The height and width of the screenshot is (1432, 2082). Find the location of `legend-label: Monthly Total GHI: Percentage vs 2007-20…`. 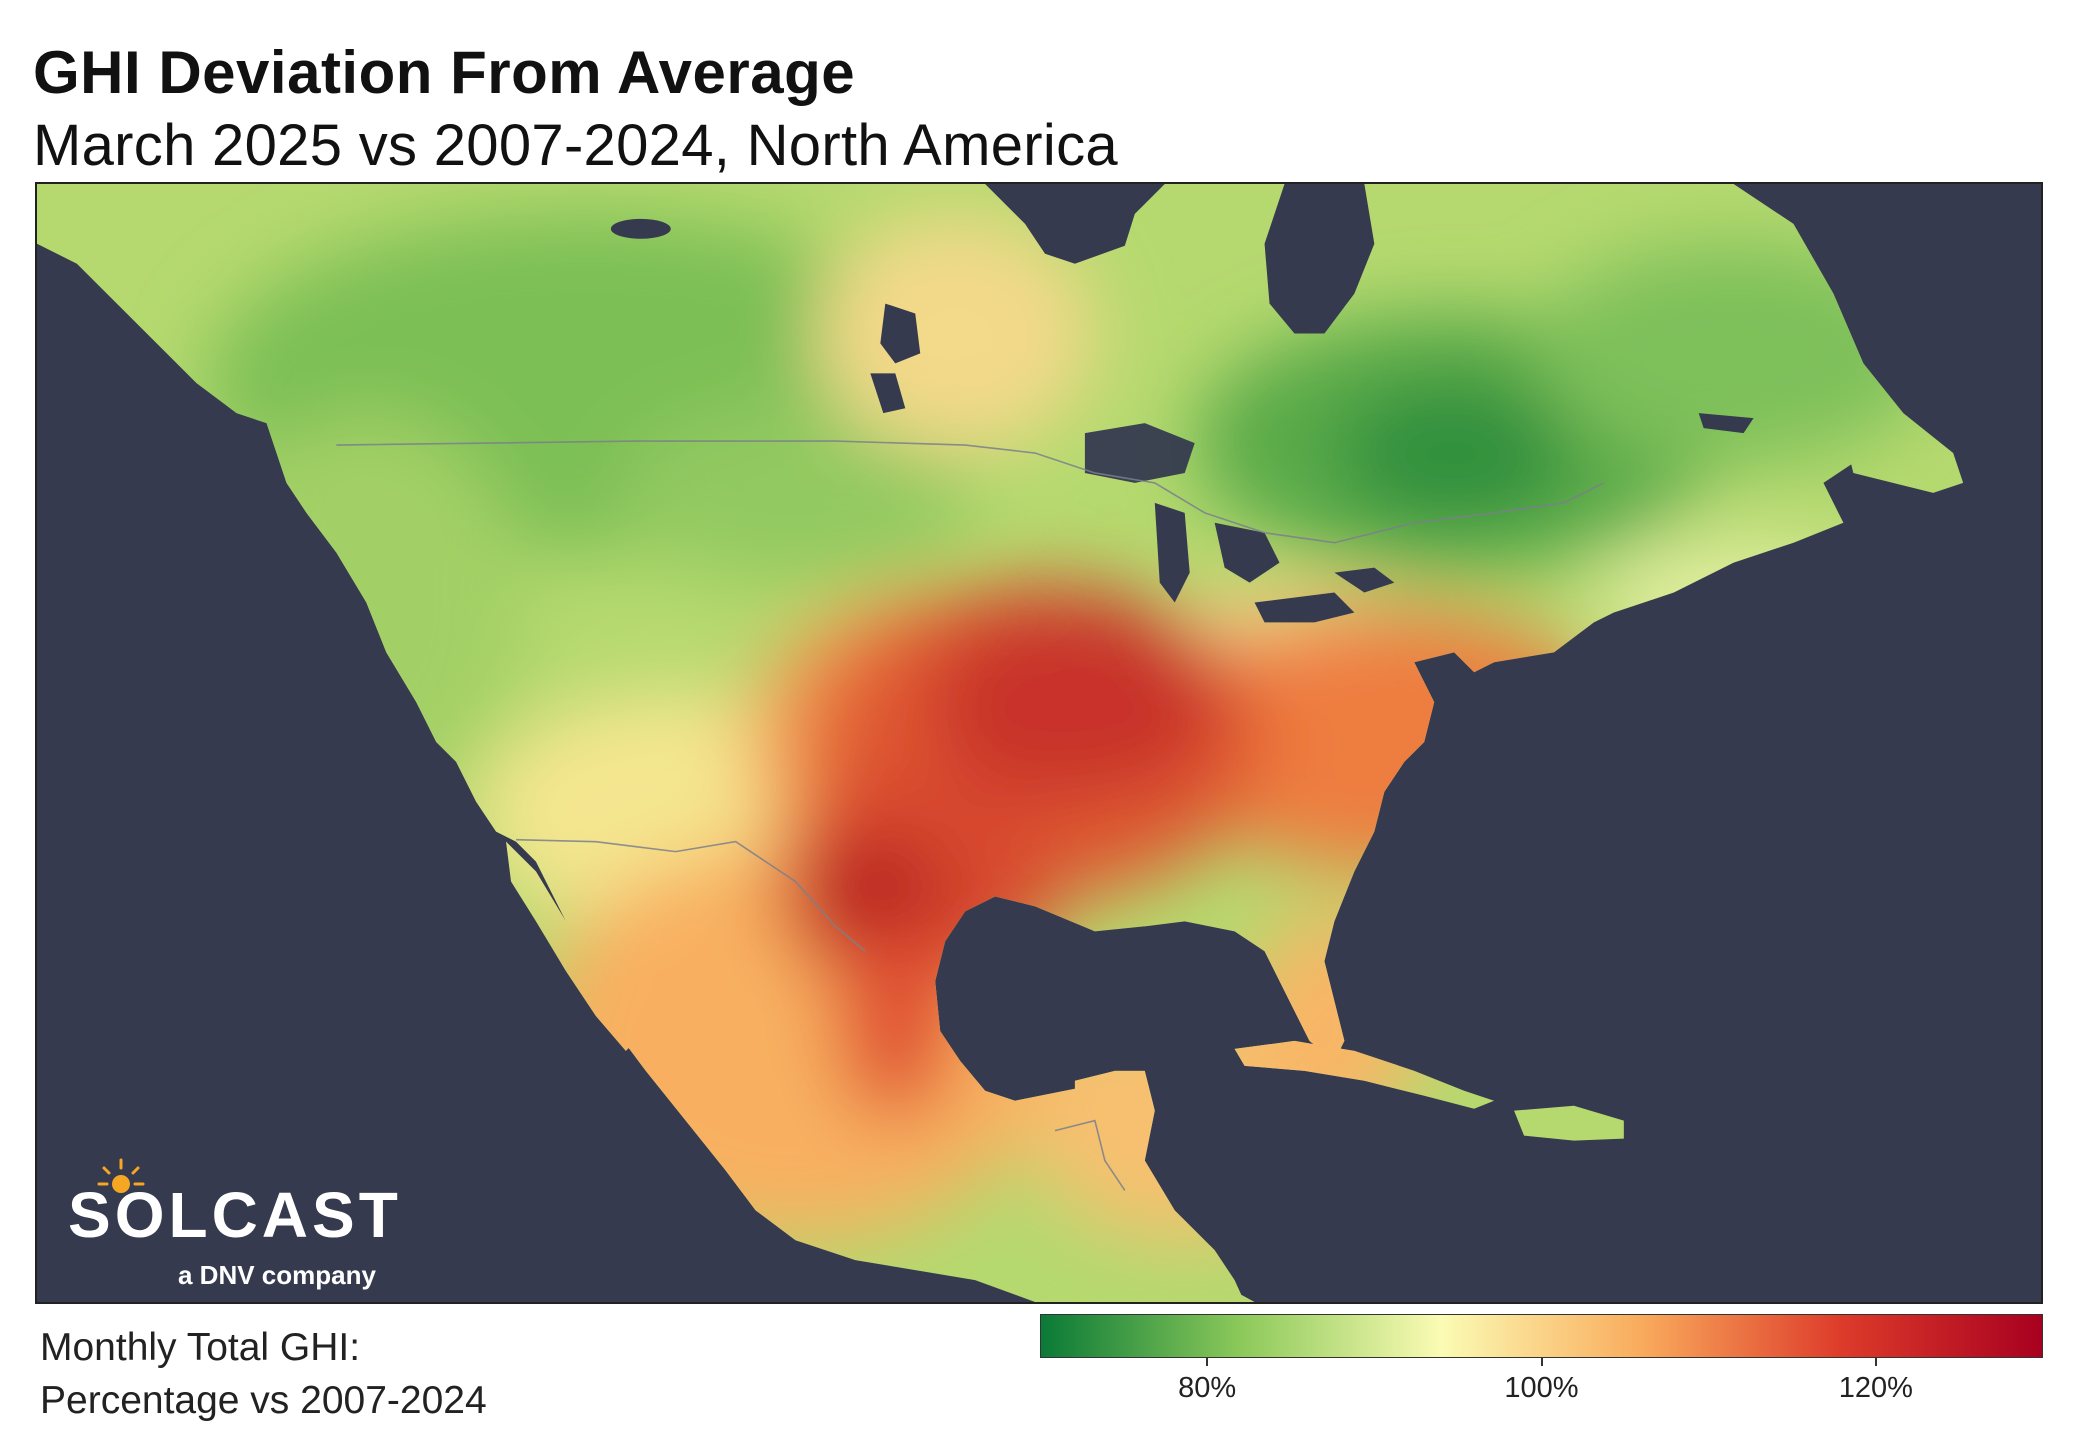

legend-label: Monthly Total GHI: Percentage vs 2007-20… is located at coordinates (263, 1374).